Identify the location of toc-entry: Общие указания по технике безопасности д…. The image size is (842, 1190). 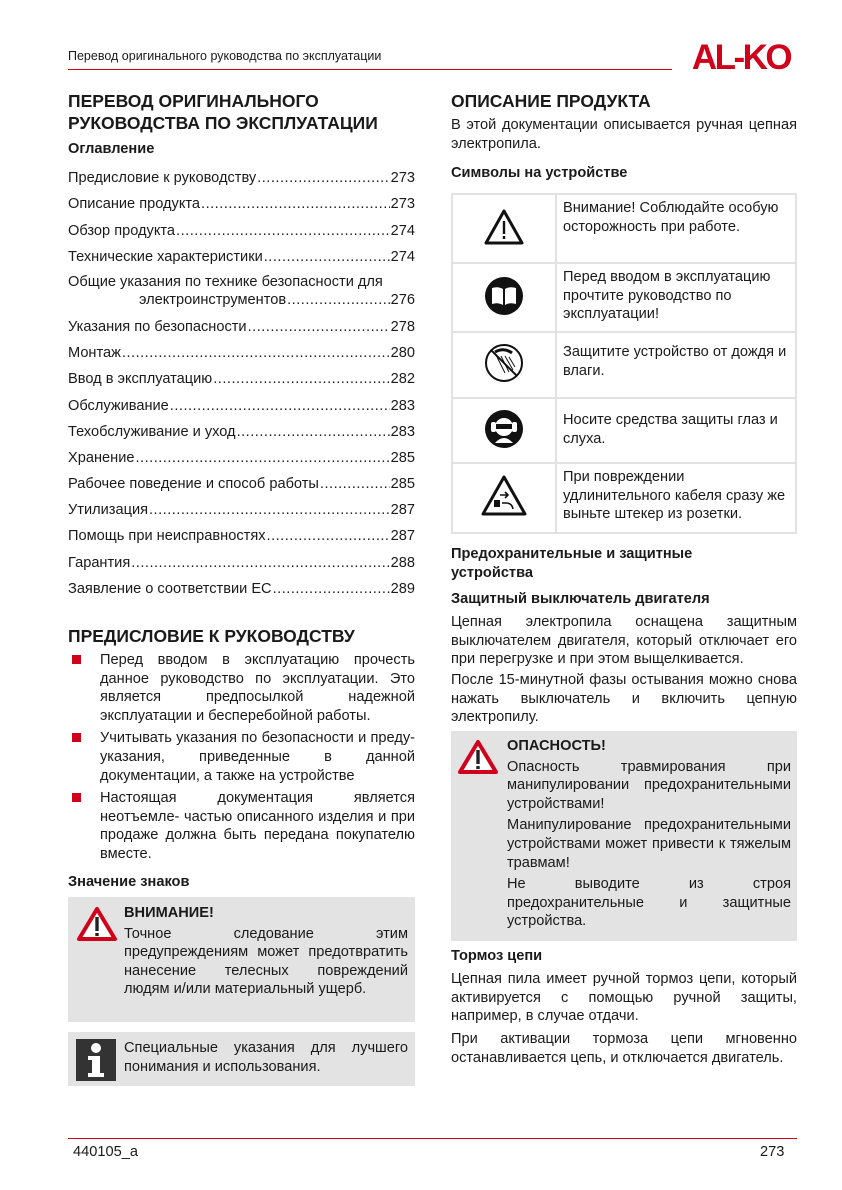
(241, 287).